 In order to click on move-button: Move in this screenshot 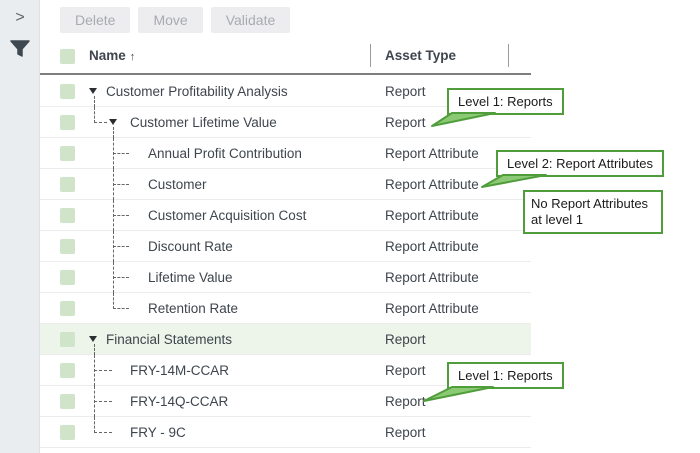, I will do `click(170, 20)`.